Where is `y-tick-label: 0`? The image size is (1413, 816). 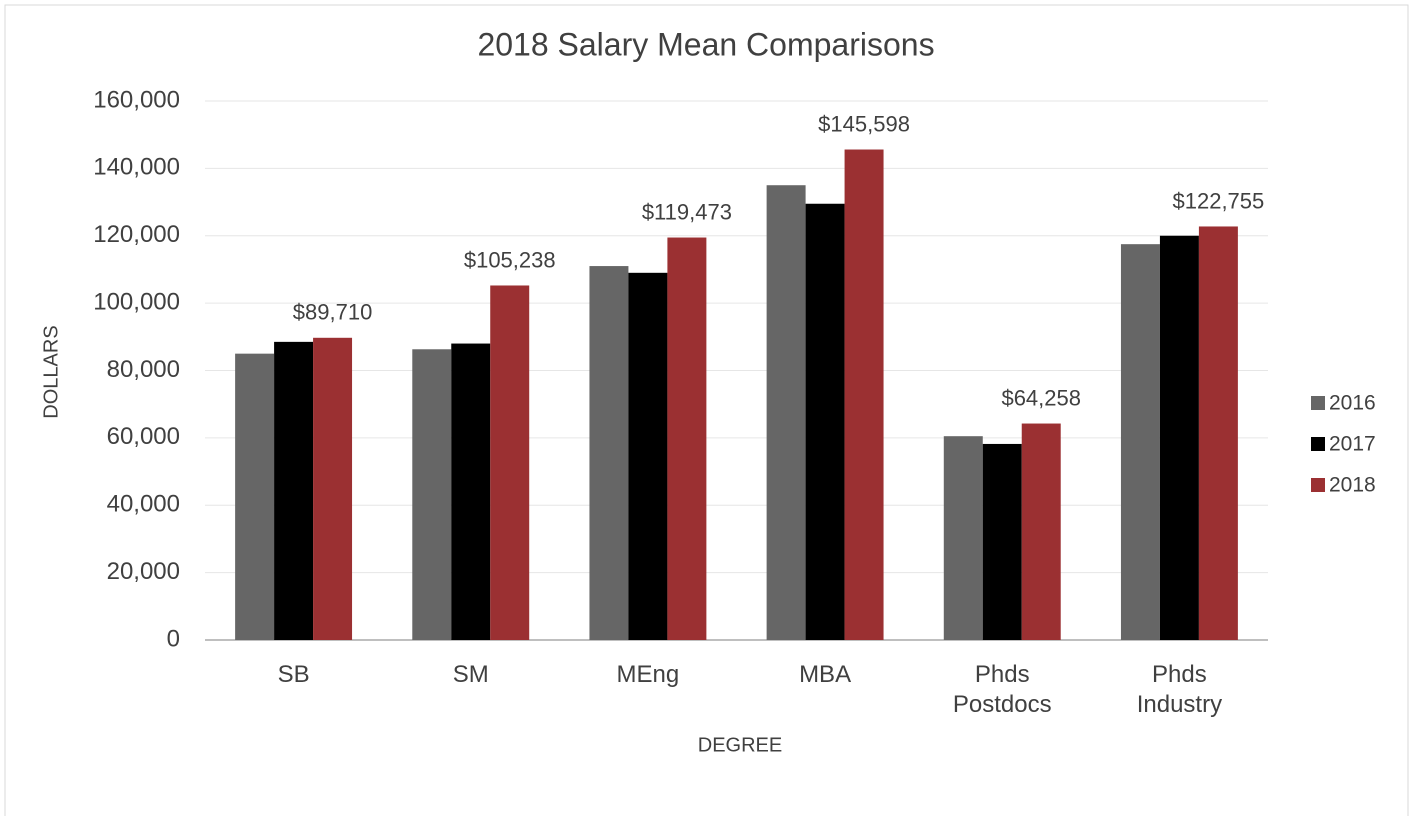
y-tick-label: 0 is located at coordinates (173, 638).